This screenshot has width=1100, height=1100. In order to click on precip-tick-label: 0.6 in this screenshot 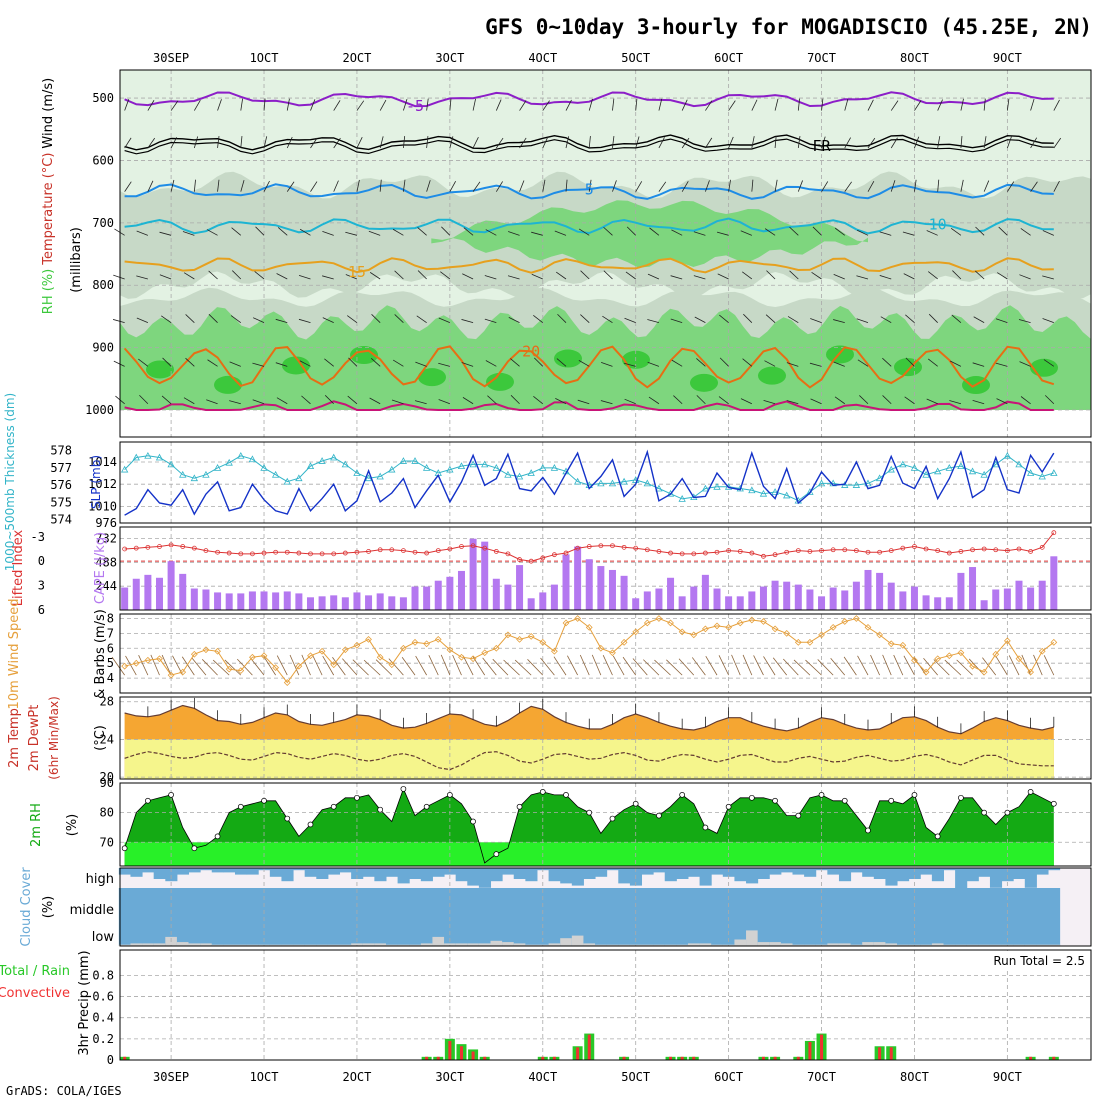, I will do `click(103, 997)`.